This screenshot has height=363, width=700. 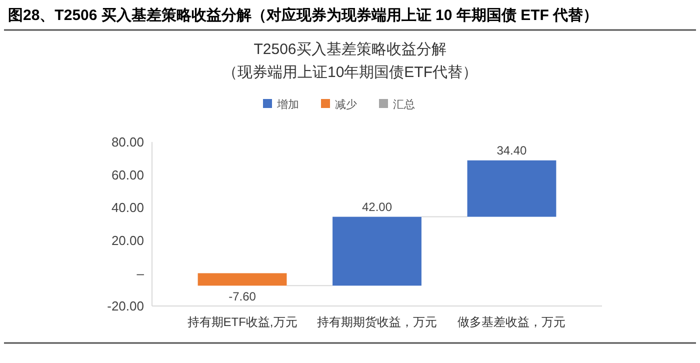 I want to click on y-tick-label: -20.00, so click(x=125, y=306).